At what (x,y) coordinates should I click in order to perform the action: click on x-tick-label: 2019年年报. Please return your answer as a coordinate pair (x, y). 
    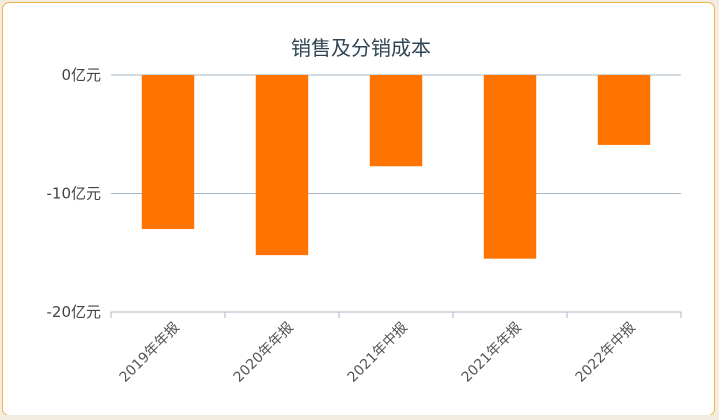
    Looking at the image, I should click on (150, 353).